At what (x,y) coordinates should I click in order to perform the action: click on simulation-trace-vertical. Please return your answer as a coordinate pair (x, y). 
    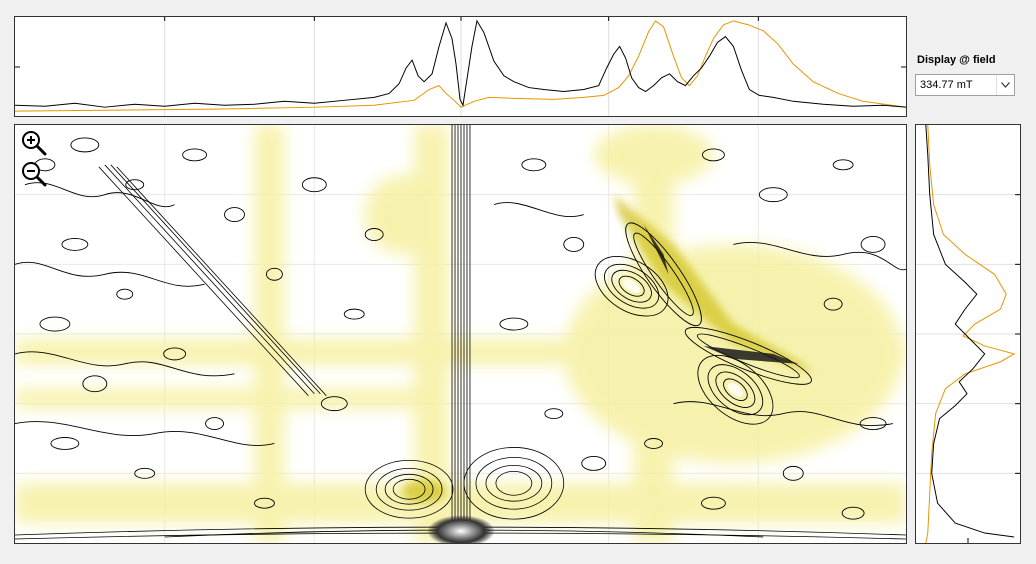
    Looking at the image, I should click on (970, 334).